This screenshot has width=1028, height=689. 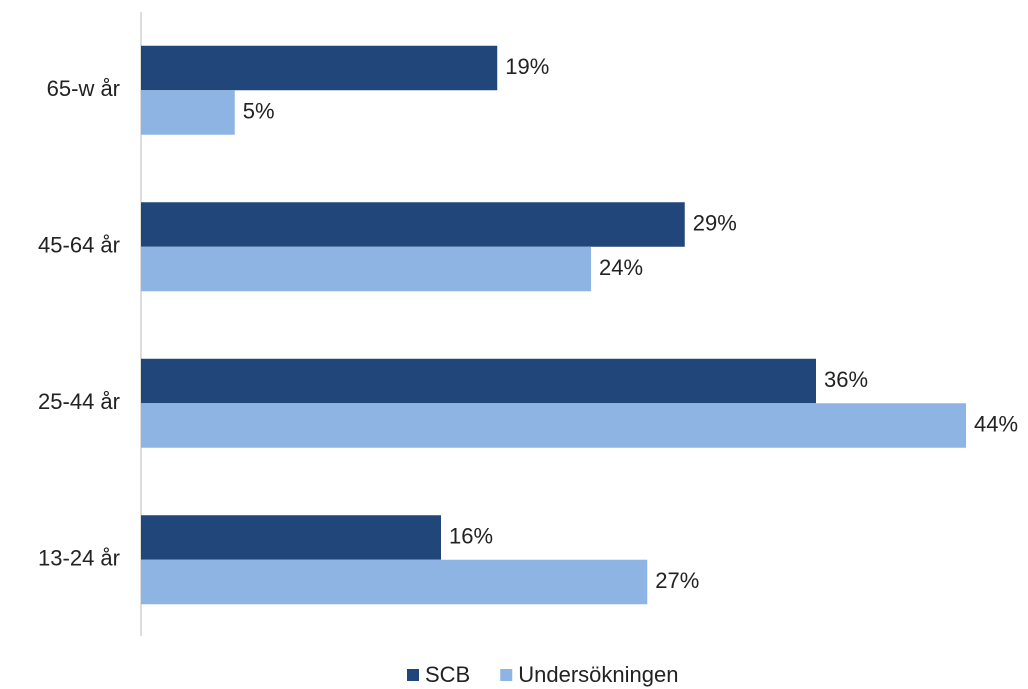 I want to click on value-label: 36%, so click(x=846, y=379).